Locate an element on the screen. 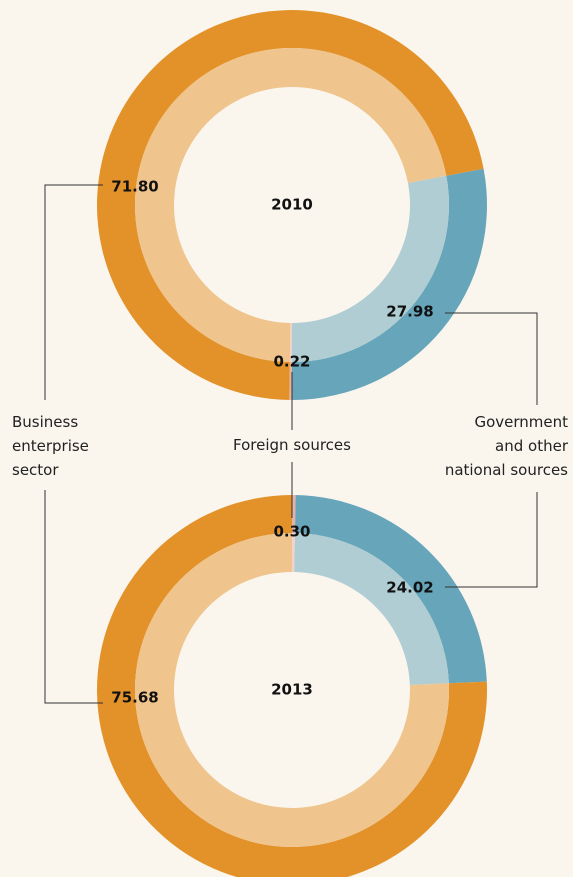 The image size is (573, 877). chart-title: 2013 is located at coordinates (292, 690).